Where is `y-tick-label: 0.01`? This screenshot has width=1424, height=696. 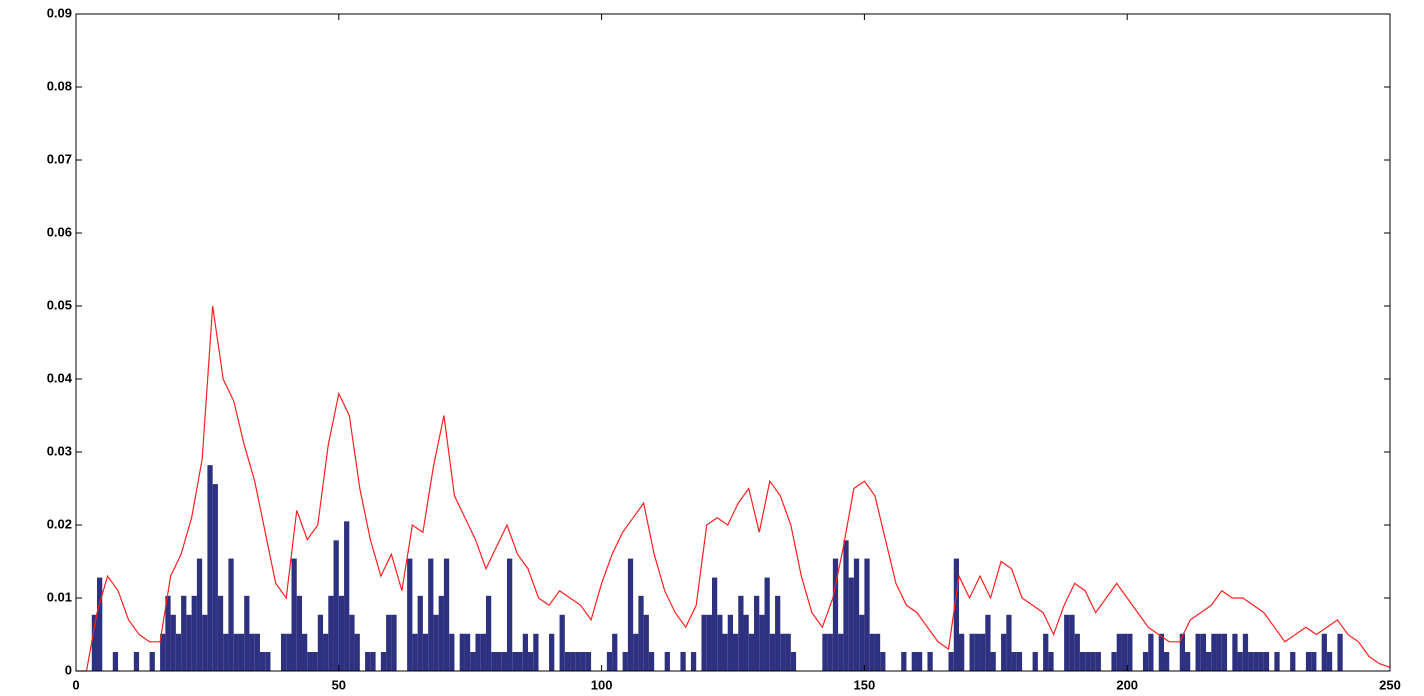
y-tick-label: 0.01 is located at coordinates (59, 596).